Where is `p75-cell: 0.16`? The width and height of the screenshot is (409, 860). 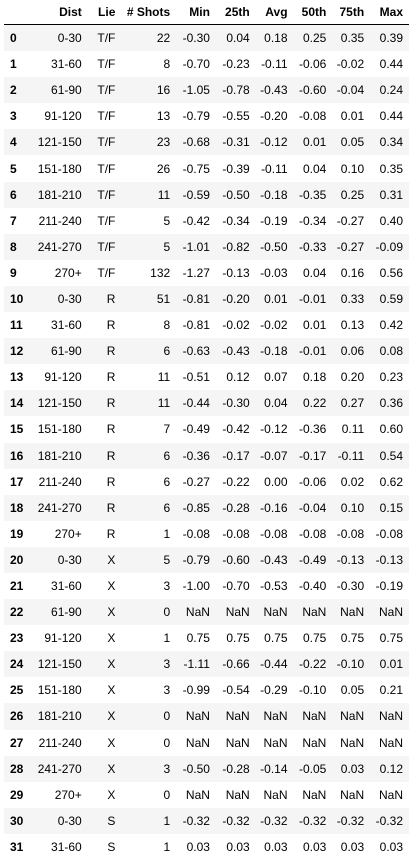
p75-cell: 0.16 is located at coordinates (351, 273).